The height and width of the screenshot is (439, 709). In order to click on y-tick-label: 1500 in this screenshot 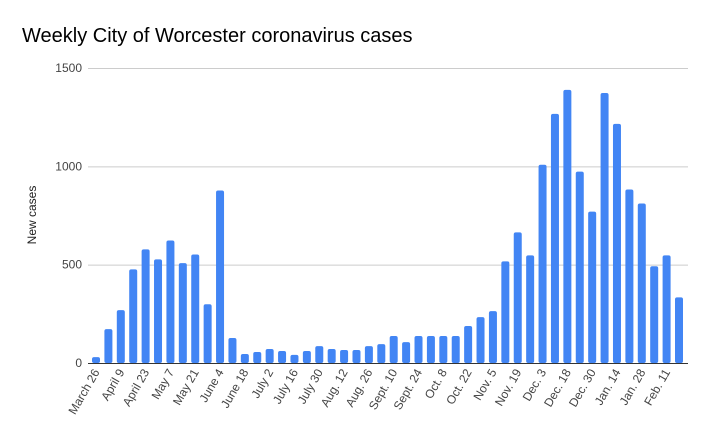, I will do `click(68, 68)`.